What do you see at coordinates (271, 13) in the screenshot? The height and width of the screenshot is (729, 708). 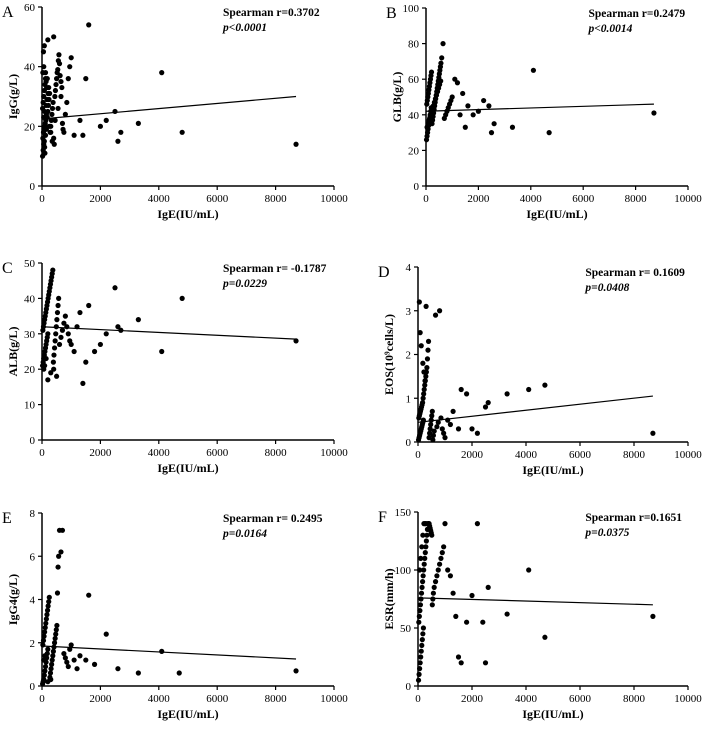 I see `spearman-label: Spearman r=0.3702` at bounding box center [271, 13].